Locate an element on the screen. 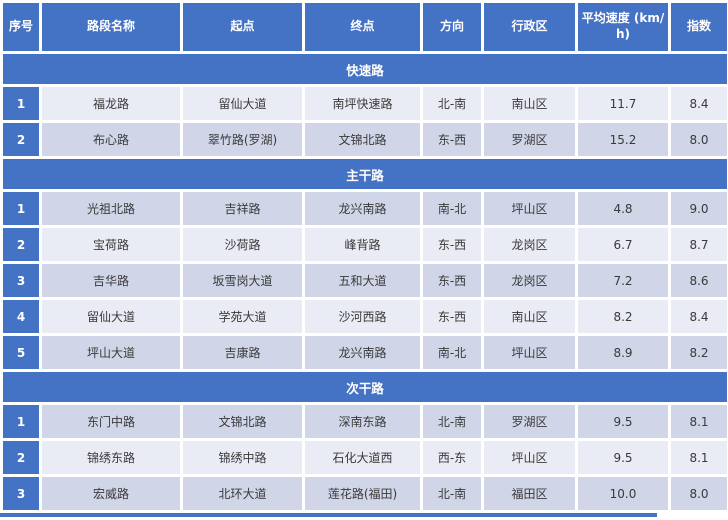 The height and width of the screenshot is (520, 728). avg-speed-cell: 8.2 is located at coordinates (623, 316).